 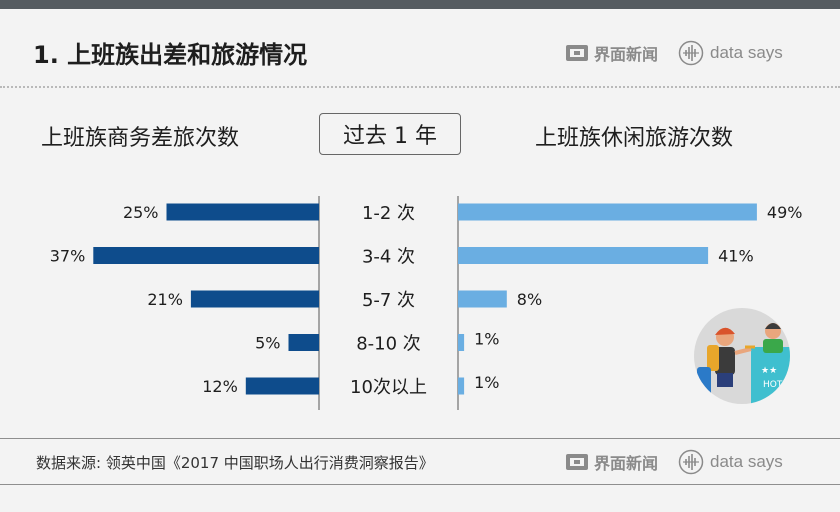 What do you see at coordinates (674, 53) in the screenshot?
I see `brand-header: 界面新闻 data says` at bounding box center [674, 53].